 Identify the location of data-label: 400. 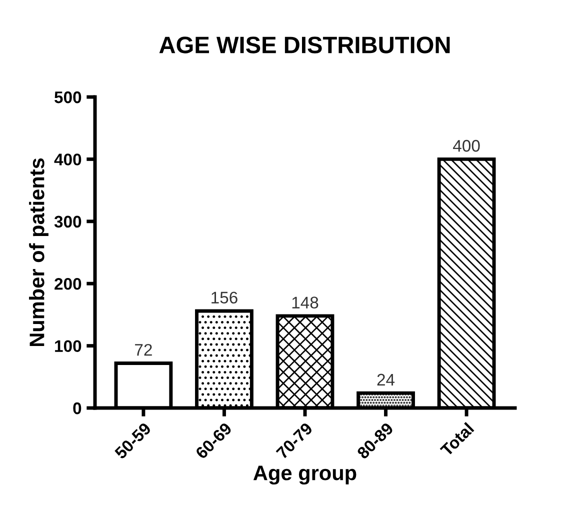
(466, 146).